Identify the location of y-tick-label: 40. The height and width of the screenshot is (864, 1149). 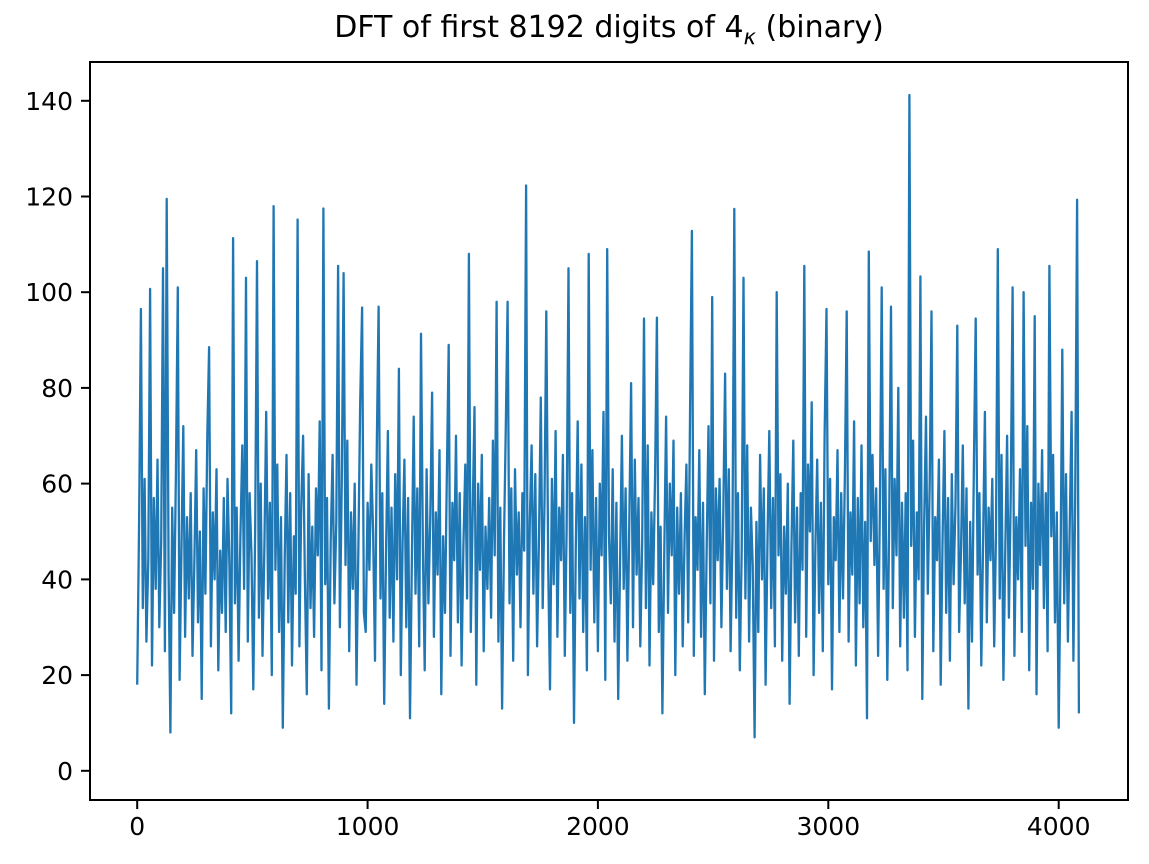
(57, 579).